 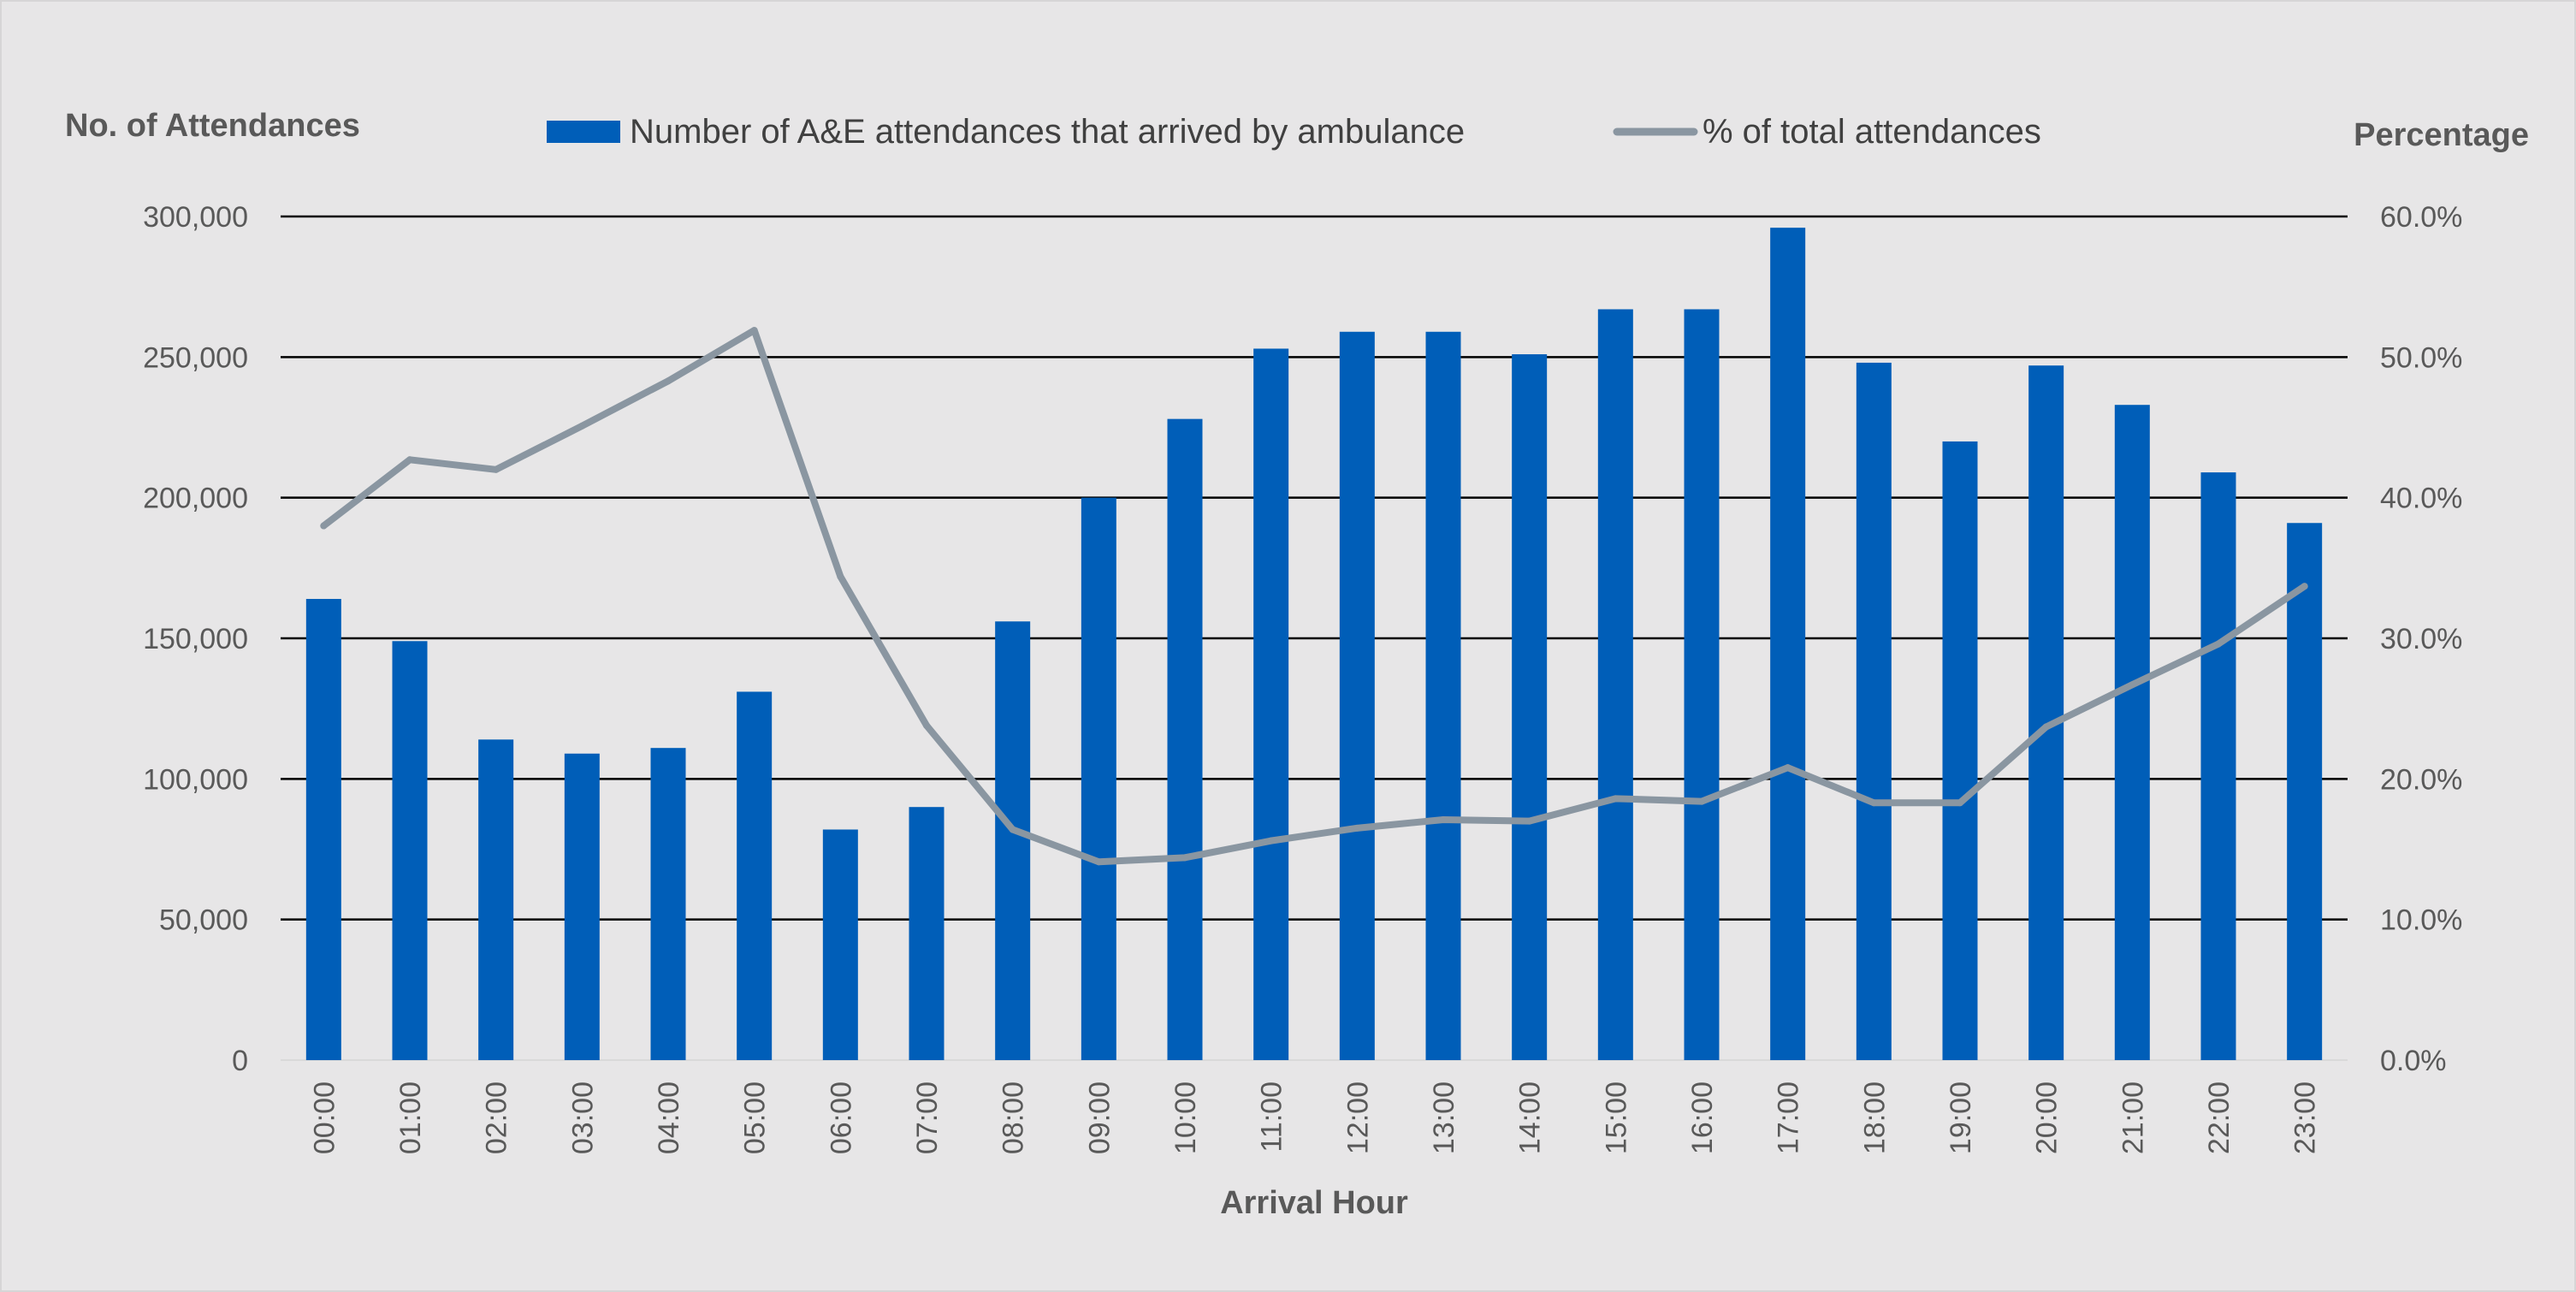 What do you see at coordinates (240, 1061) in the screenshot?
I see `y-tick-label: 0` at bounding box center [240, 1061].